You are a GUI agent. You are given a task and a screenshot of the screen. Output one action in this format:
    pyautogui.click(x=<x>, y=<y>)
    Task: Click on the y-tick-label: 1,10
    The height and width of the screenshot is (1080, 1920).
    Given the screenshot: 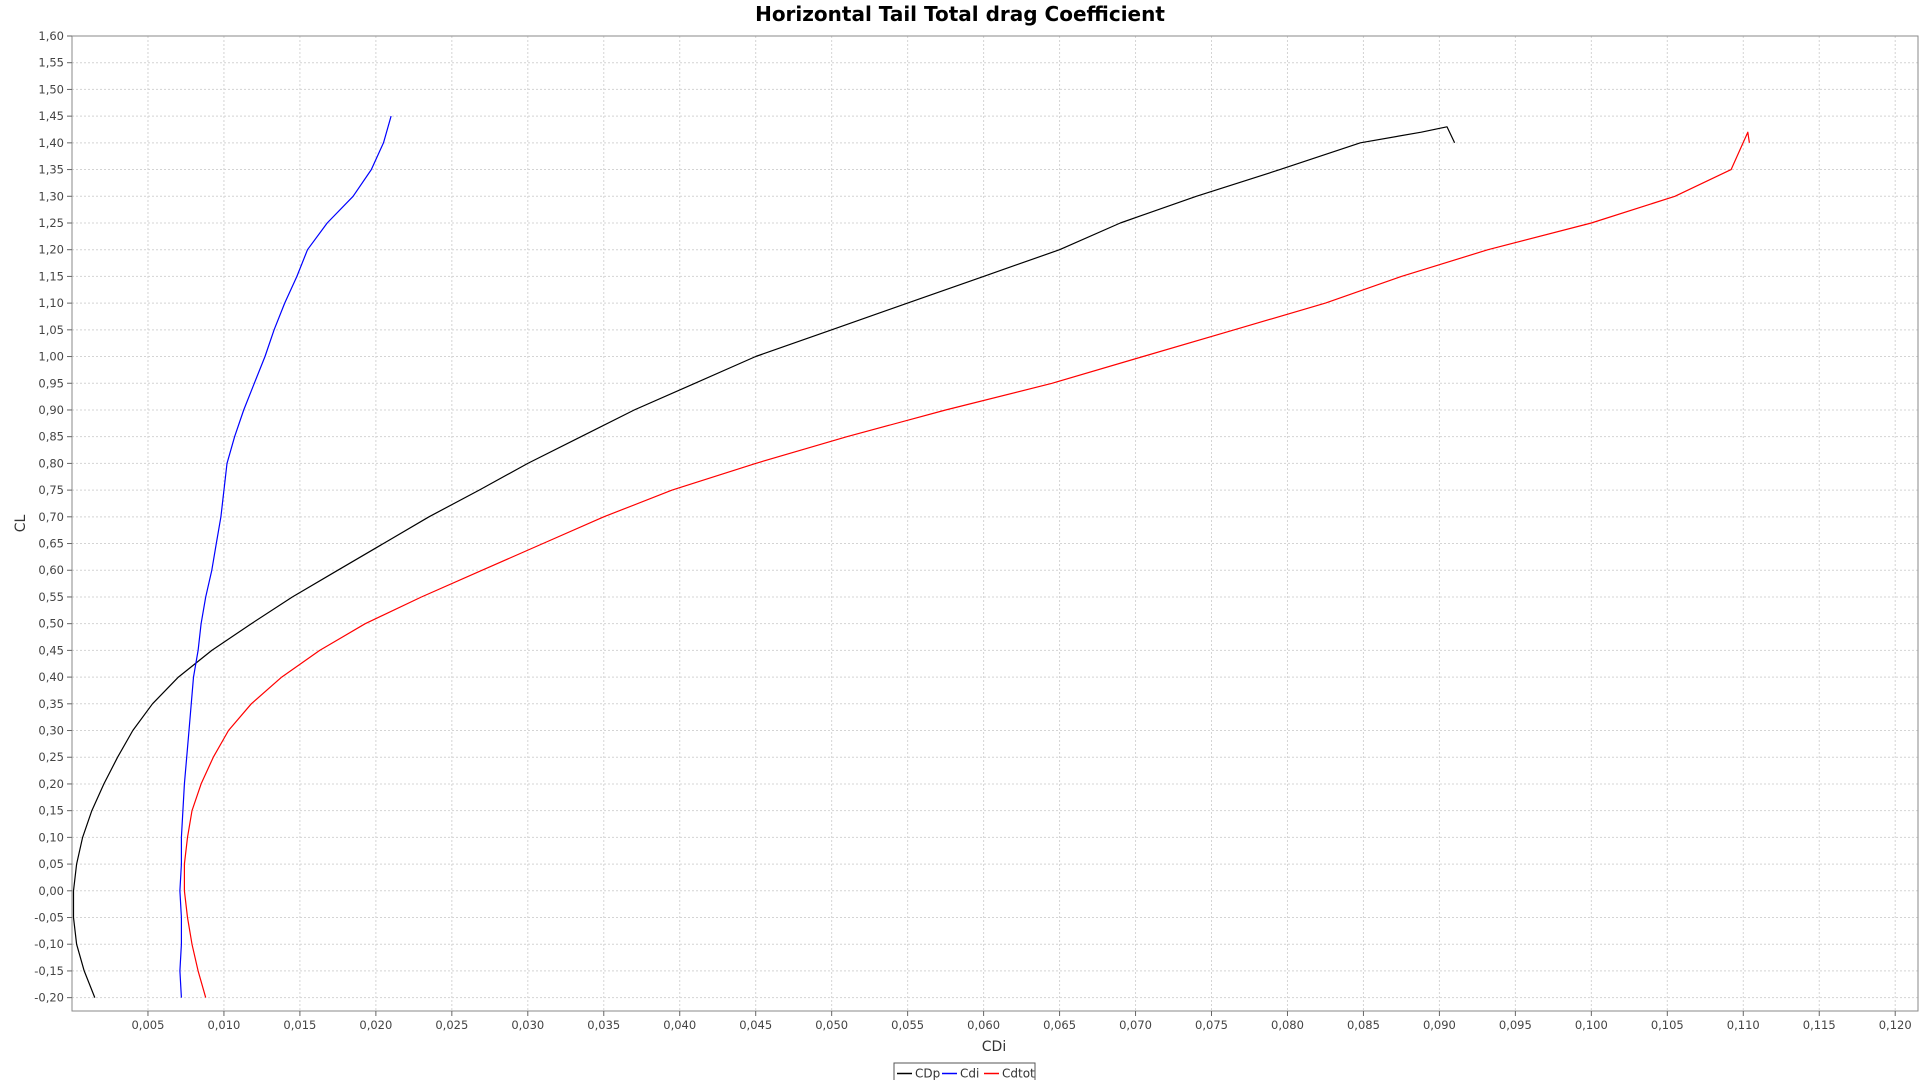 What is the action you would take?
    pyautogui.click(x=51, y=303)
    